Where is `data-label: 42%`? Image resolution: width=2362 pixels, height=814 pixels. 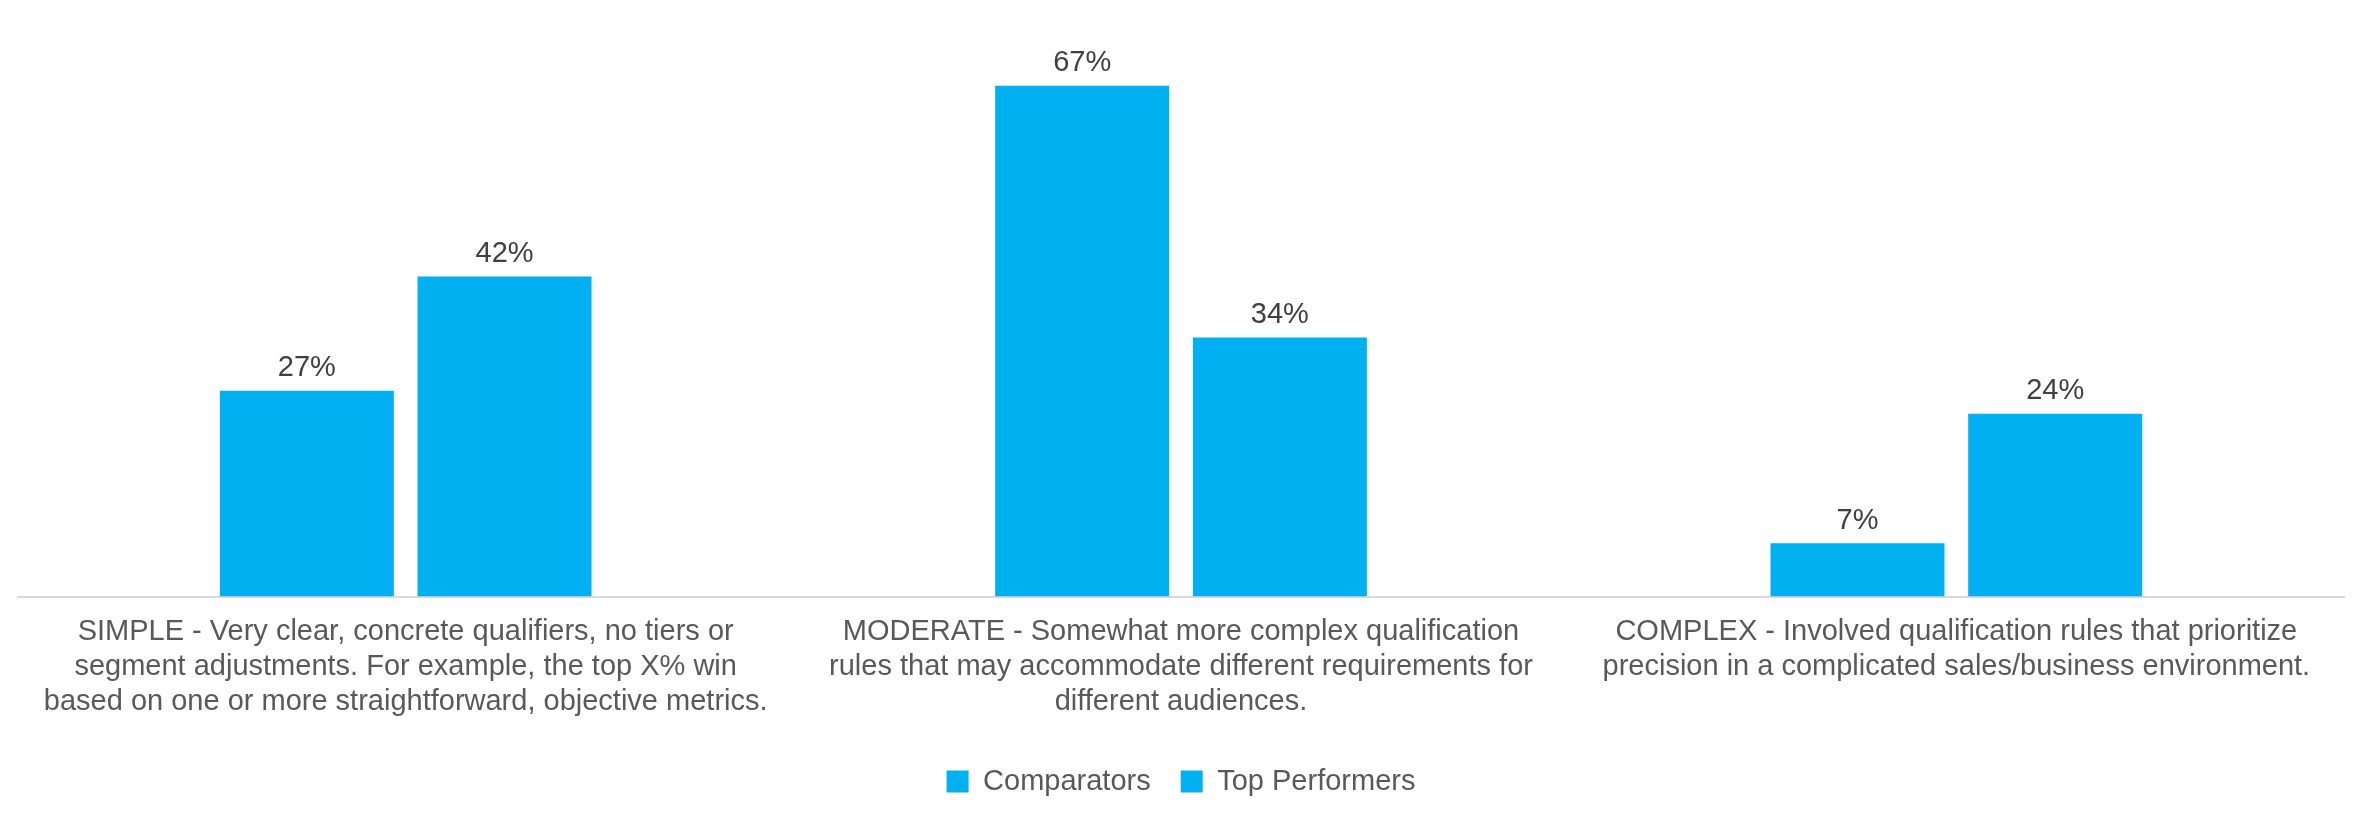
data-label: 42% is located at coordinates (504, 251).